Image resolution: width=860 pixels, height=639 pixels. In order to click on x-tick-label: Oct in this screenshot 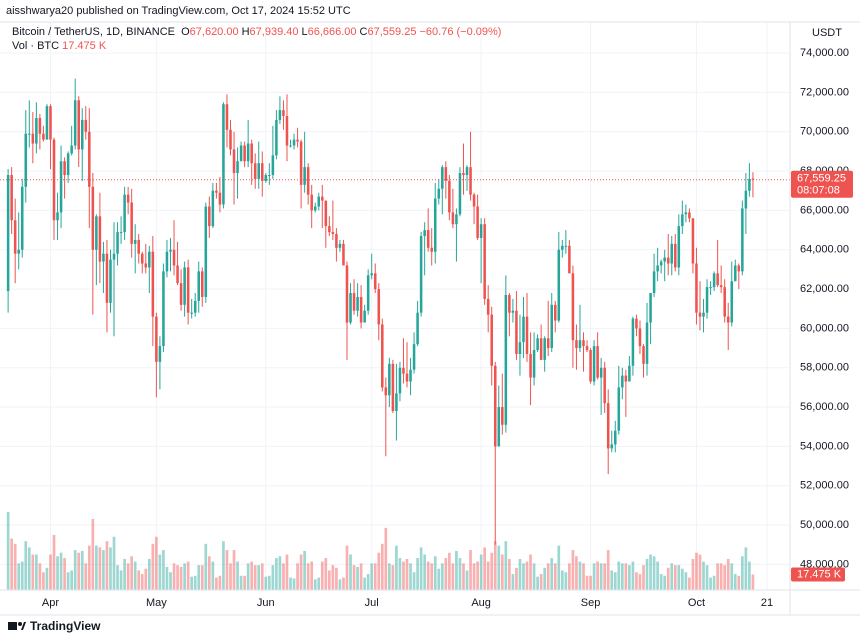, I will do `click(696, 603)`.